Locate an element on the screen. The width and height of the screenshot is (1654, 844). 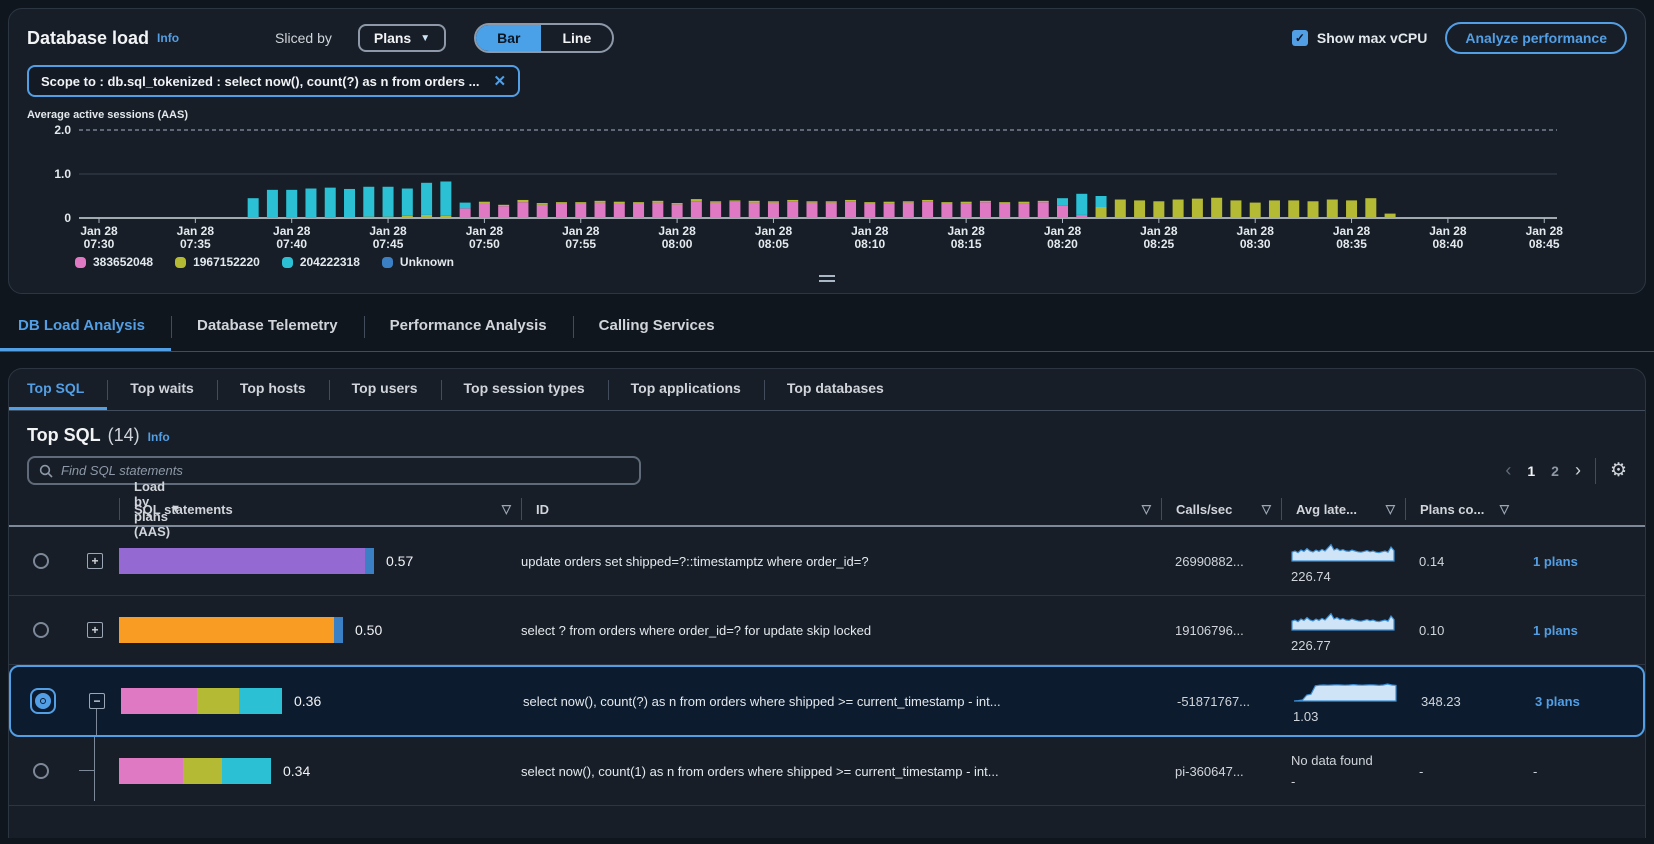
page-2: 2 is located at coordinates (1555, 470).